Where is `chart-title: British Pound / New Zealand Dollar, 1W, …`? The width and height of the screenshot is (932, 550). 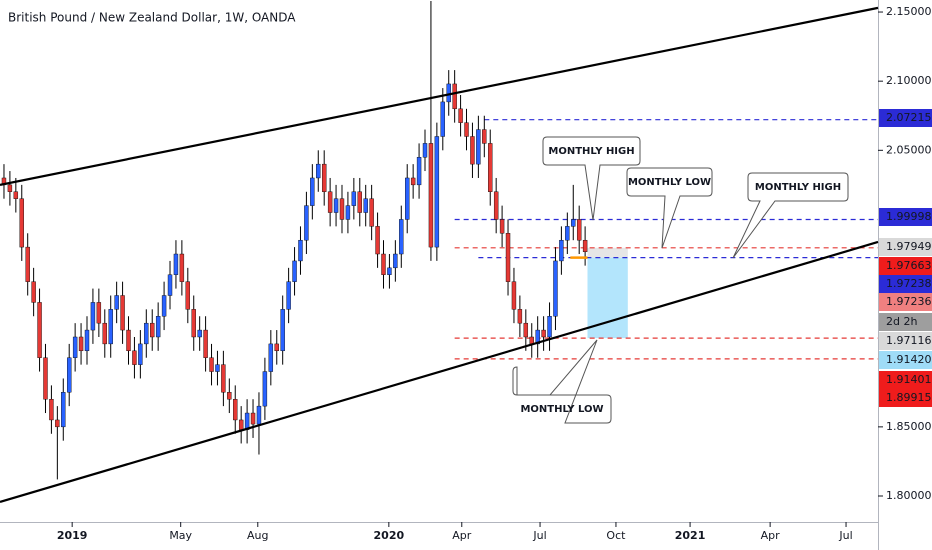
chart-title: British Pound / New Zealand Dollar, 1W, … is located at coordinates (152, 18).